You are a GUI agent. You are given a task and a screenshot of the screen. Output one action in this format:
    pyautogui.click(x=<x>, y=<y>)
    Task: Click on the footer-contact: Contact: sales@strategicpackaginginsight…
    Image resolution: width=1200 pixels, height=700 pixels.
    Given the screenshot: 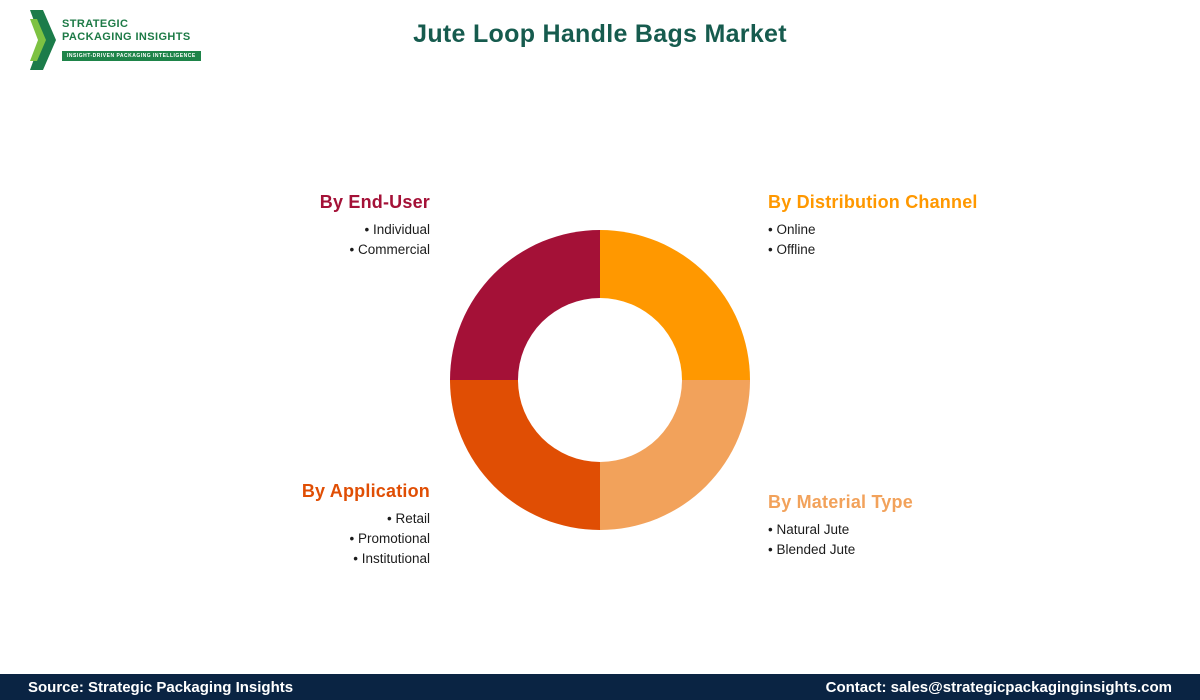 What is the action you would take?
    pyautogui.click(x=998, y=687)
    